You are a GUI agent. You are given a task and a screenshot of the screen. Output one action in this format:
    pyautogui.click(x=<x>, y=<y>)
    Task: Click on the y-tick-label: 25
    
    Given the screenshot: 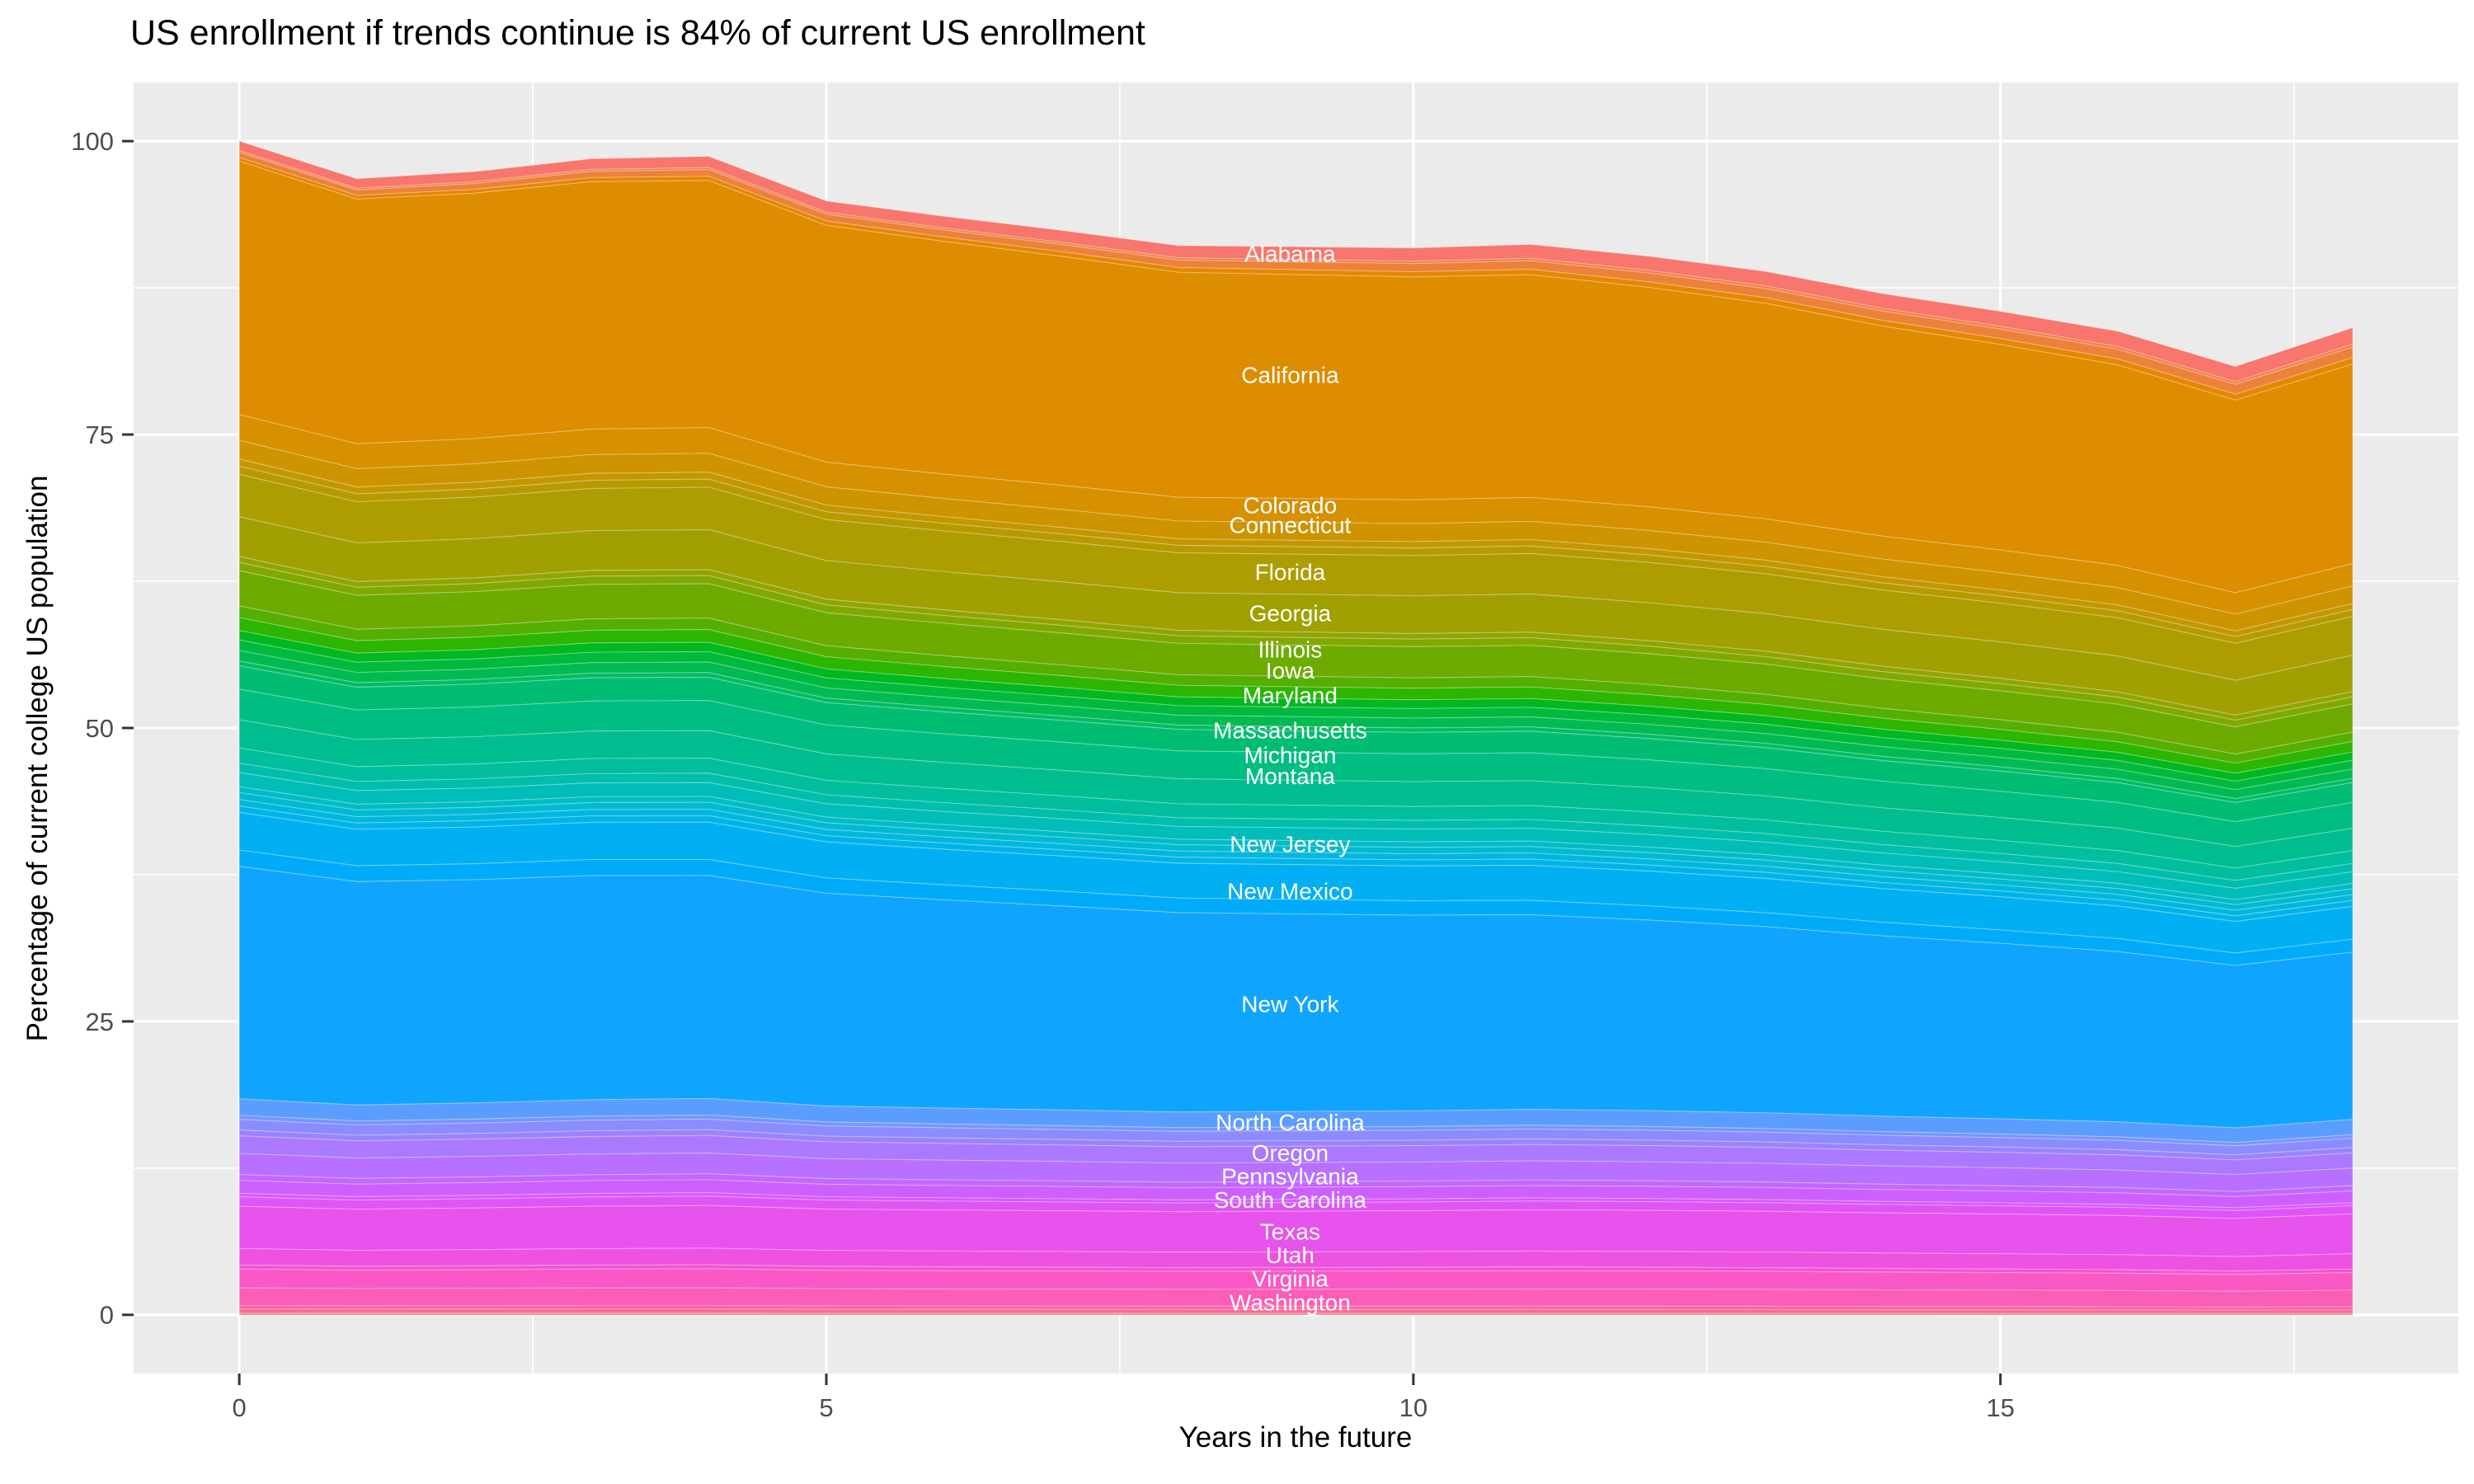 What is the action you would take?
    pyautogui.click(x=100, y=1021)
    